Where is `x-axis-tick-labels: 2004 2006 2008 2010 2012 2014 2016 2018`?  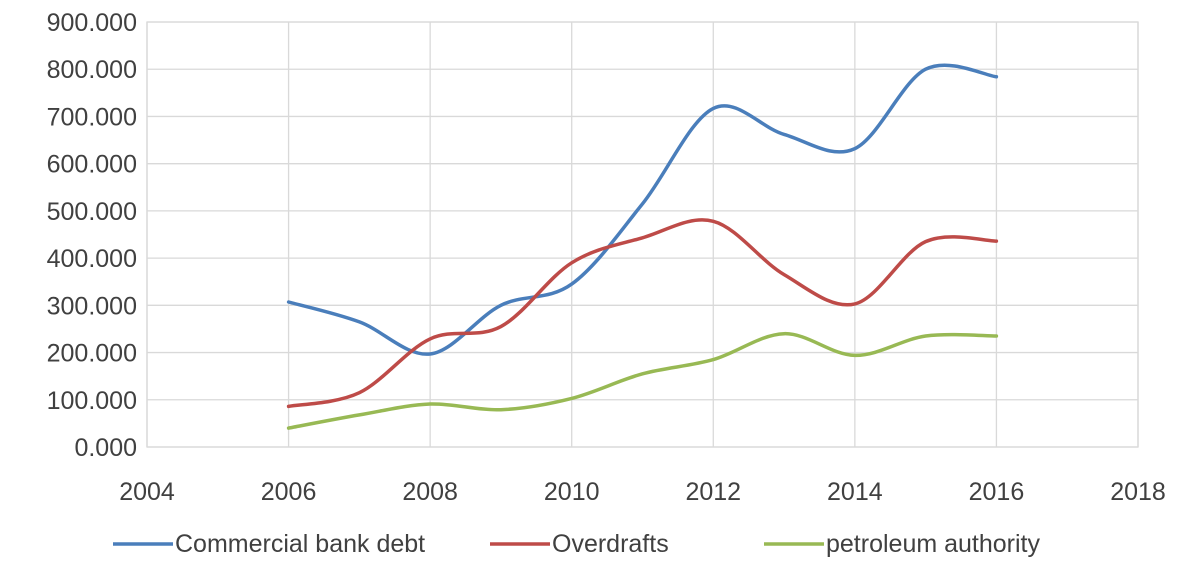 x-axis-tick-labels: 2004 2006 2008 2010 2012 2014 2016 2018 is located at coordinates (642, 492).